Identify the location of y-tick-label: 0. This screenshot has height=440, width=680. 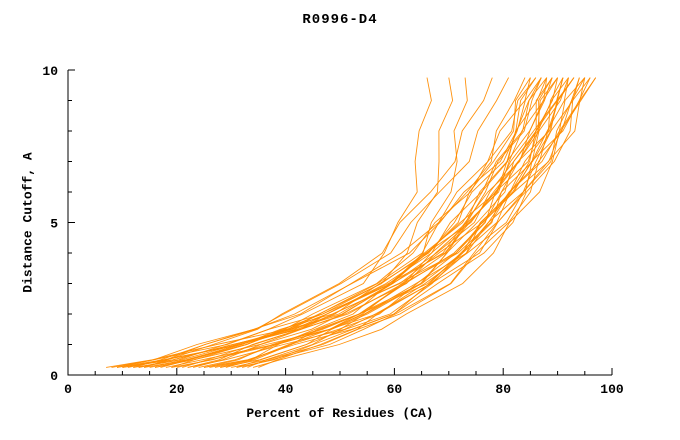
(54, 376).